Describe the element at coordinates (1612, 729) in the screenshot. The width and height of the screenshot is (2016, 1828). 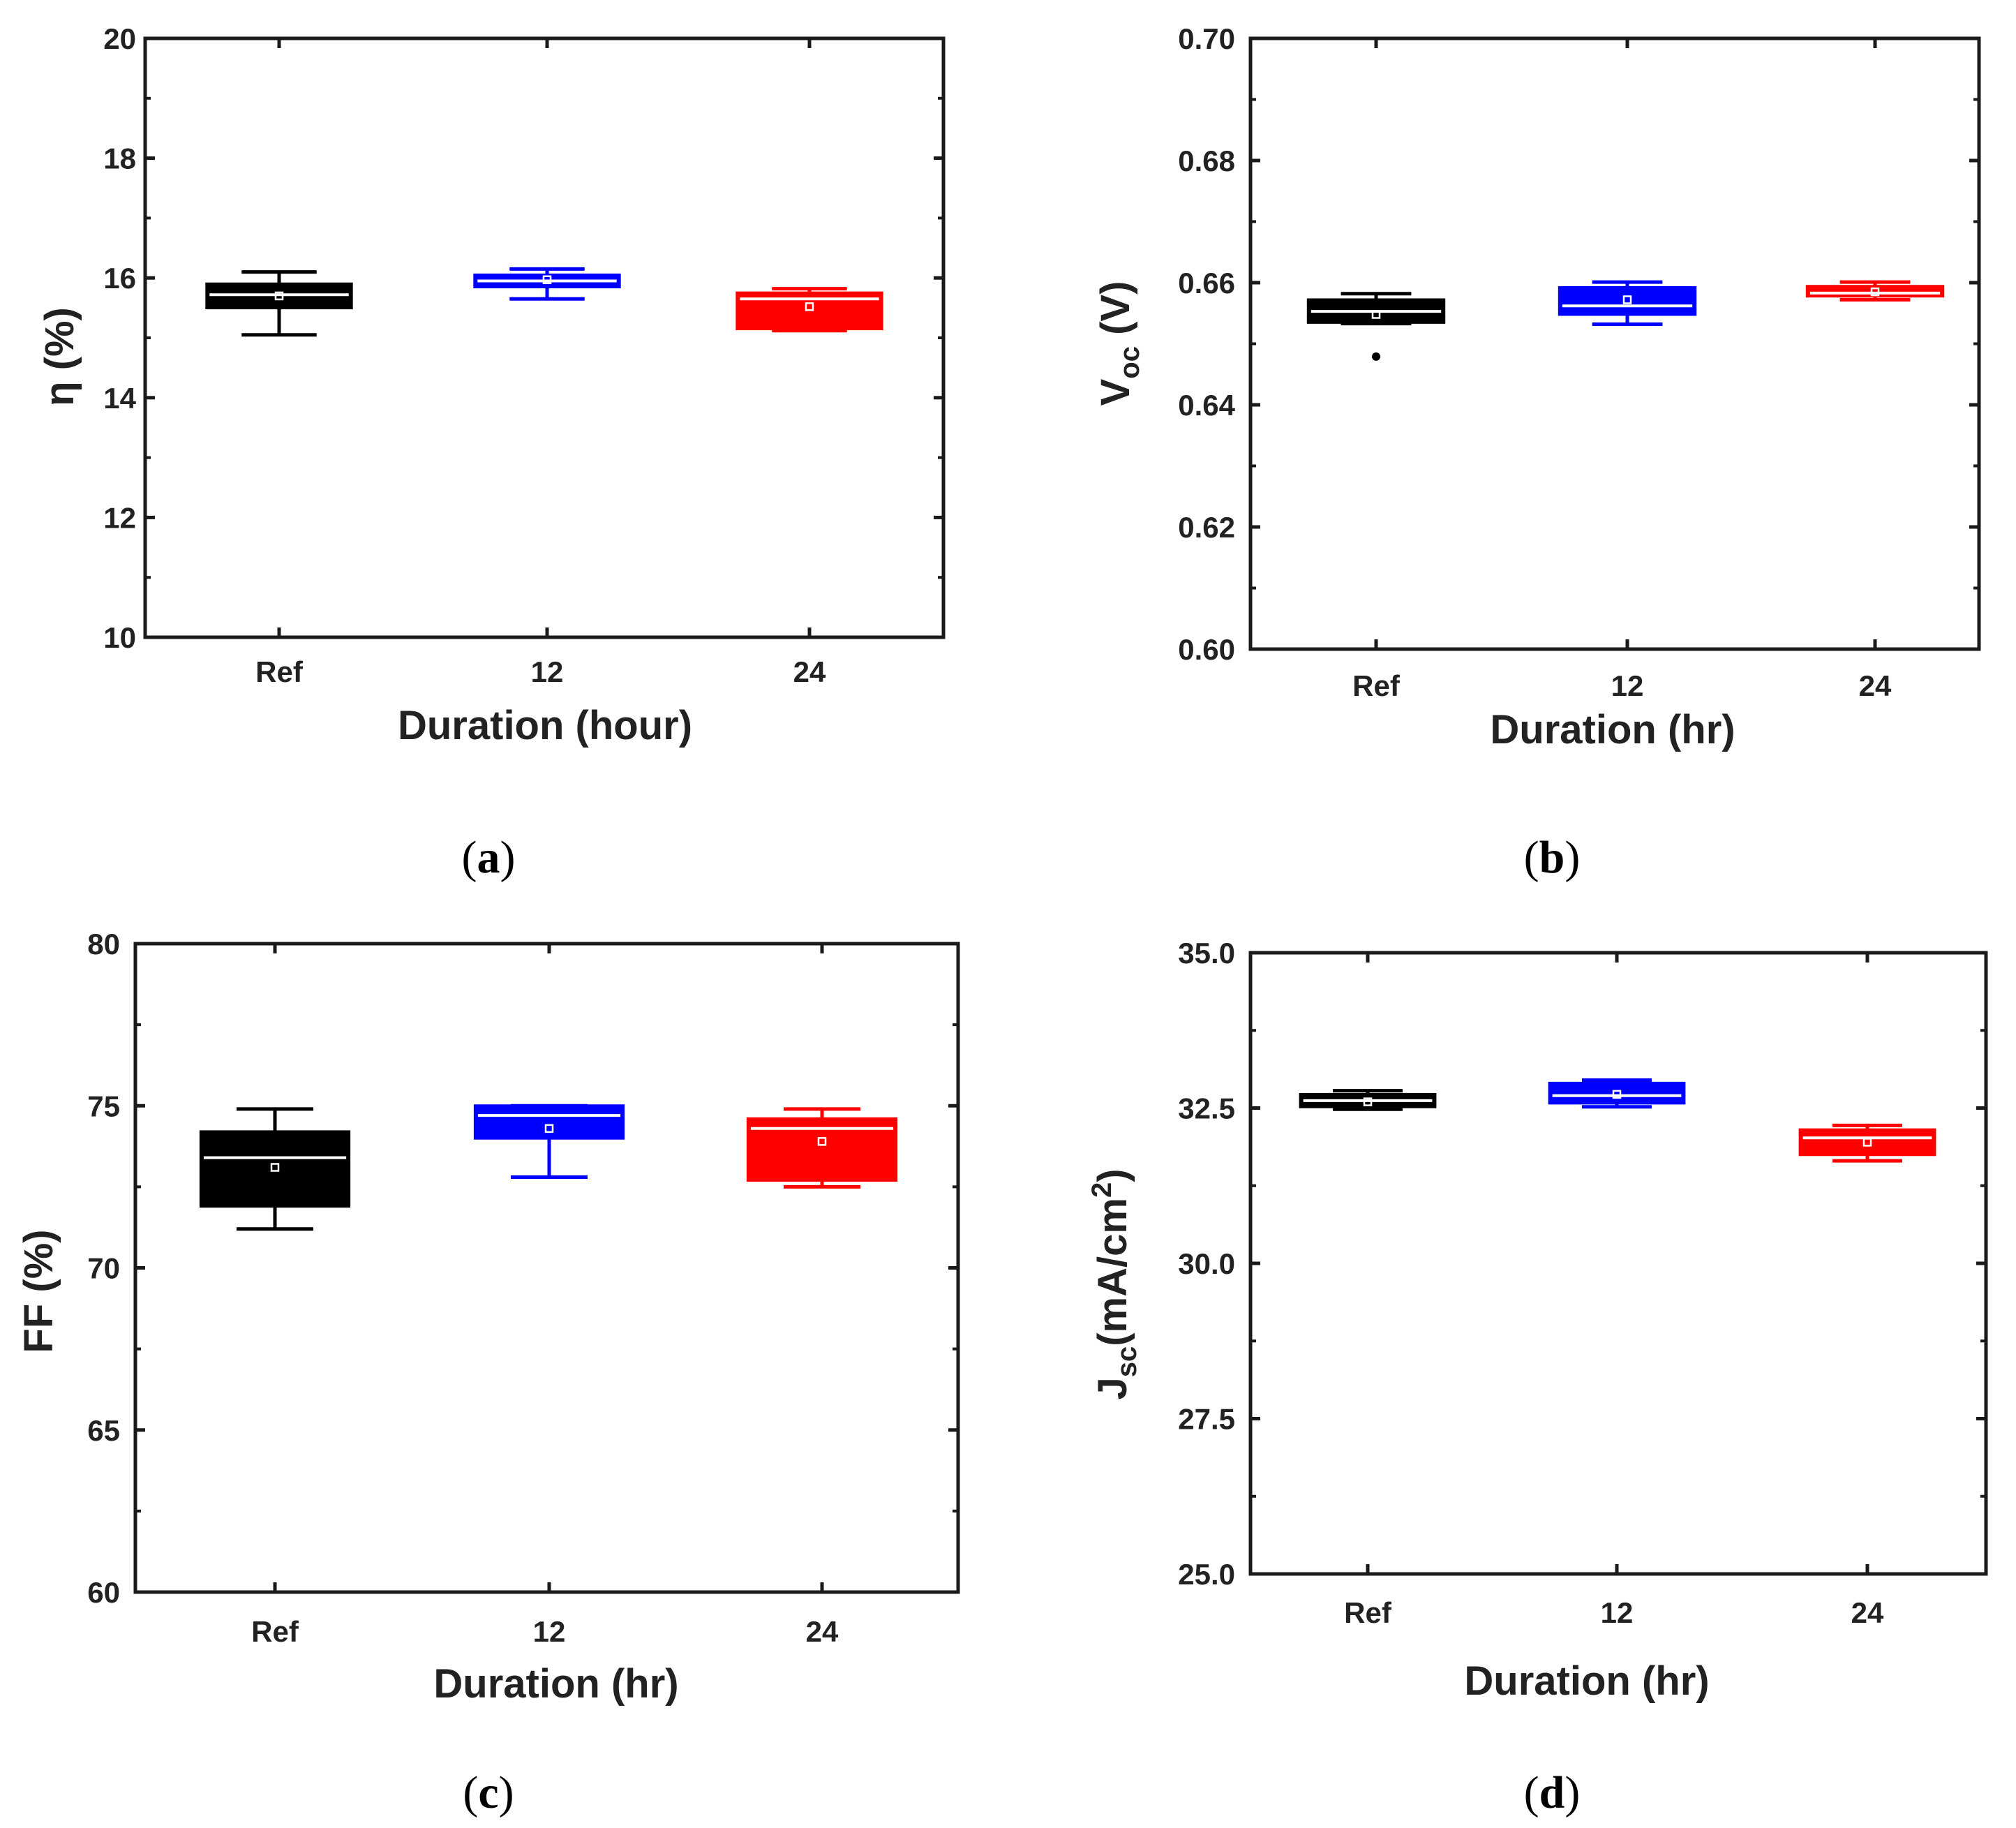
I see `panel-b-xlabel: Duration (hr)` at that location.